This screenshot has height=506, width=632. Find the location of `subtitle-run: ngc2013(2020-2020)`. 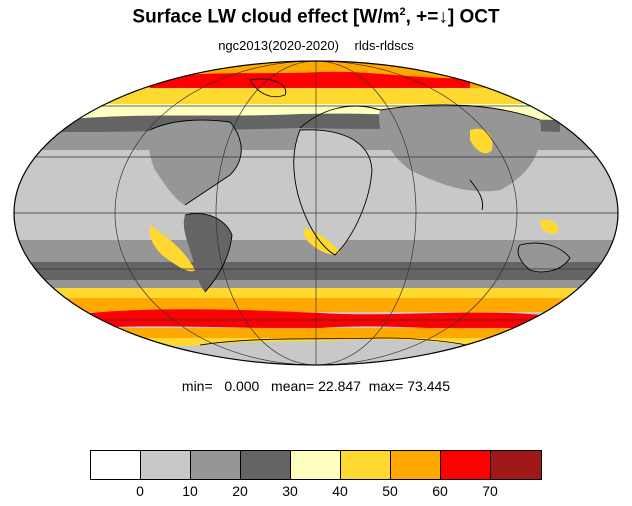

subtitle-run: ngc2013(2020-2020) is located at coordinates (278, 45).